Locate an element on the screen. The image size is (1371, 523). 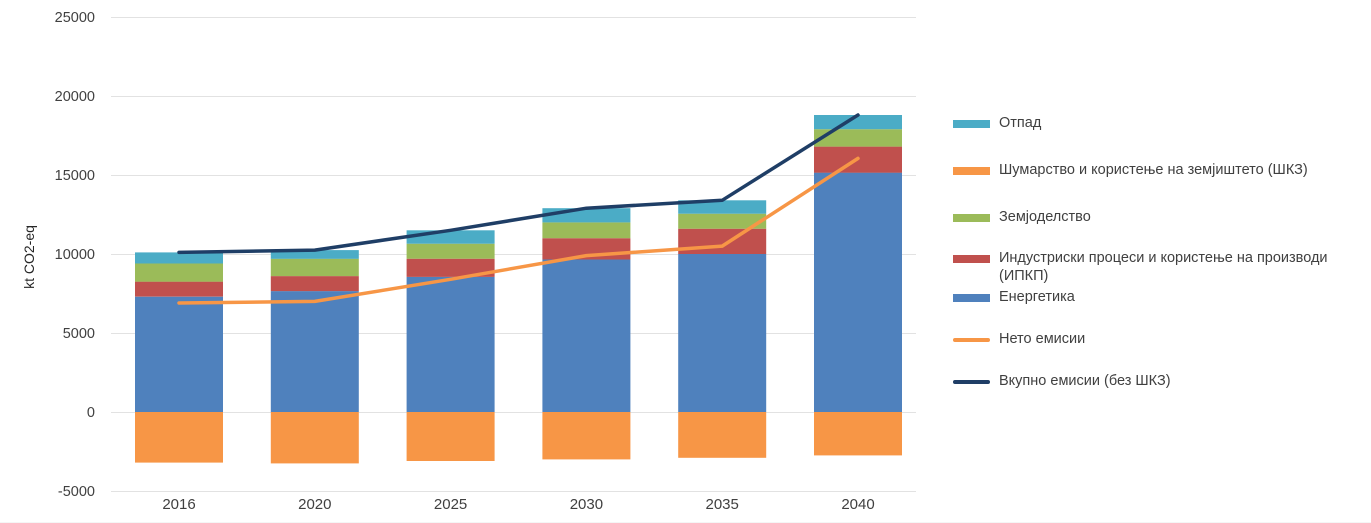
bar-segment-energy-2040 is located at coordinates (858, 292).